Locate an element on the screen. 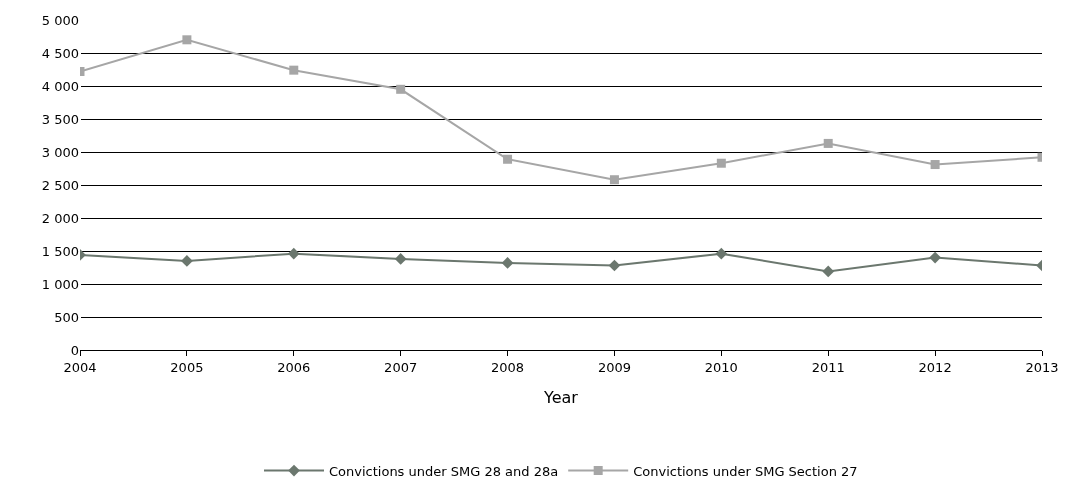  y-tick-label: 5 000 is located at coordinates (60, 20).